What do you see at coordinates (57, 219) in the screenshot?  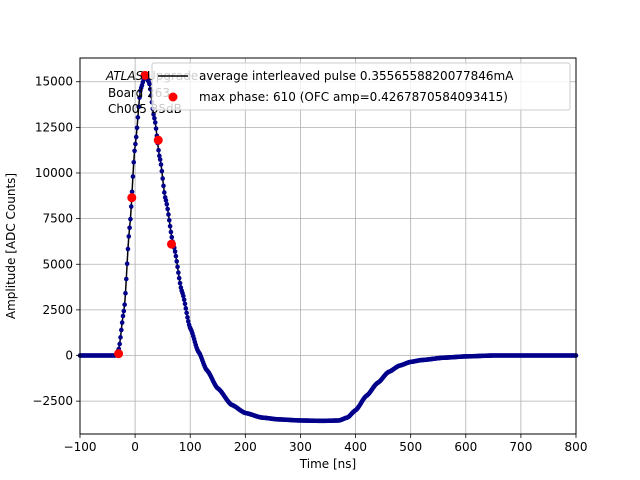 I see `y-tick-label: 7500` at bounding box center [57, 219].